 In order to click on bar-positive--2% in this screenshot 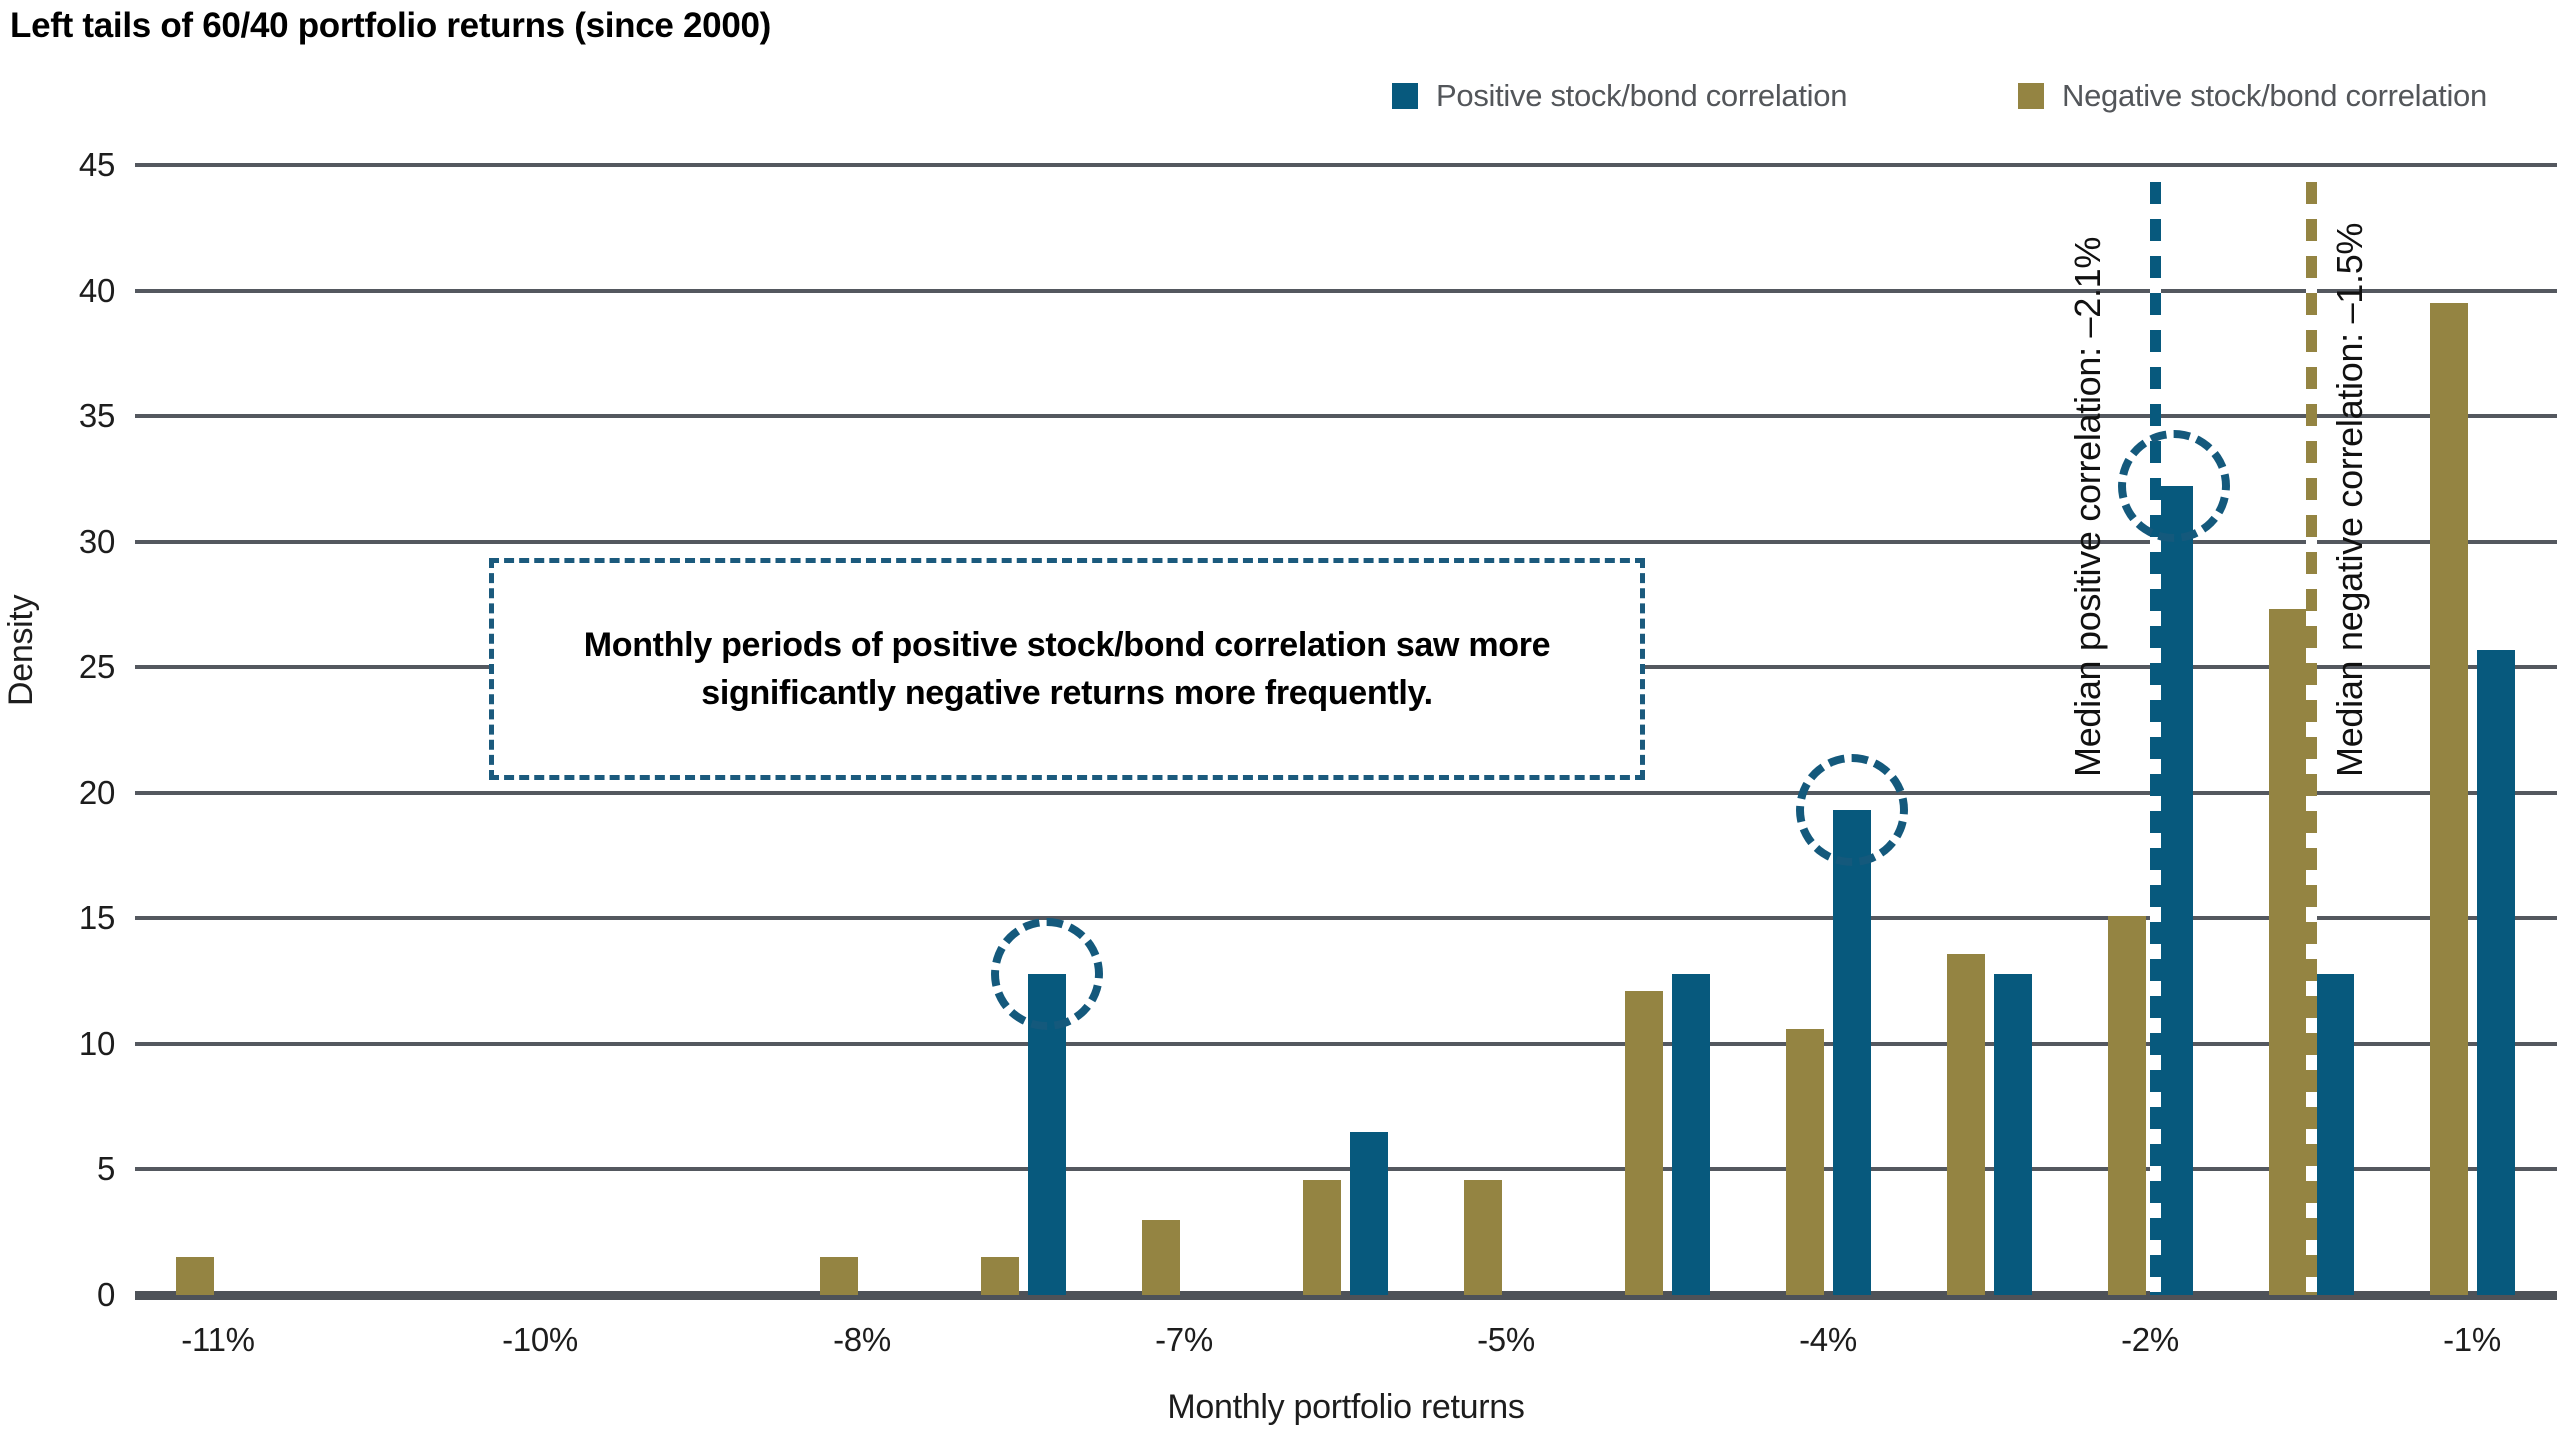, I will do `click(2174, 890)`.